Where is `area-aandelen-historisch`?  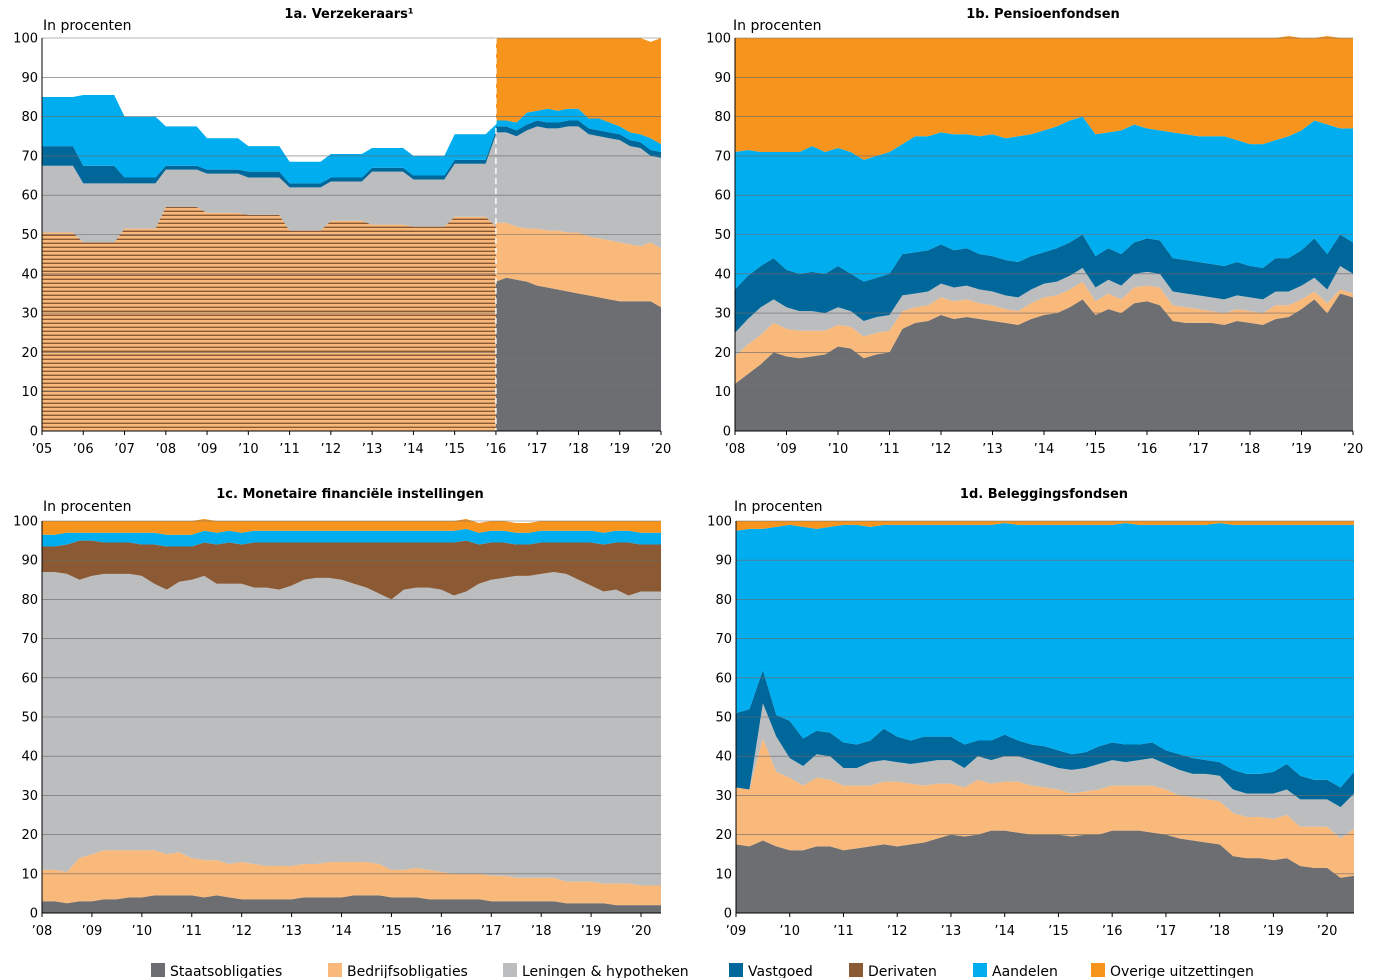
area-aandelen-historisch is located at coordinates (269, 139).